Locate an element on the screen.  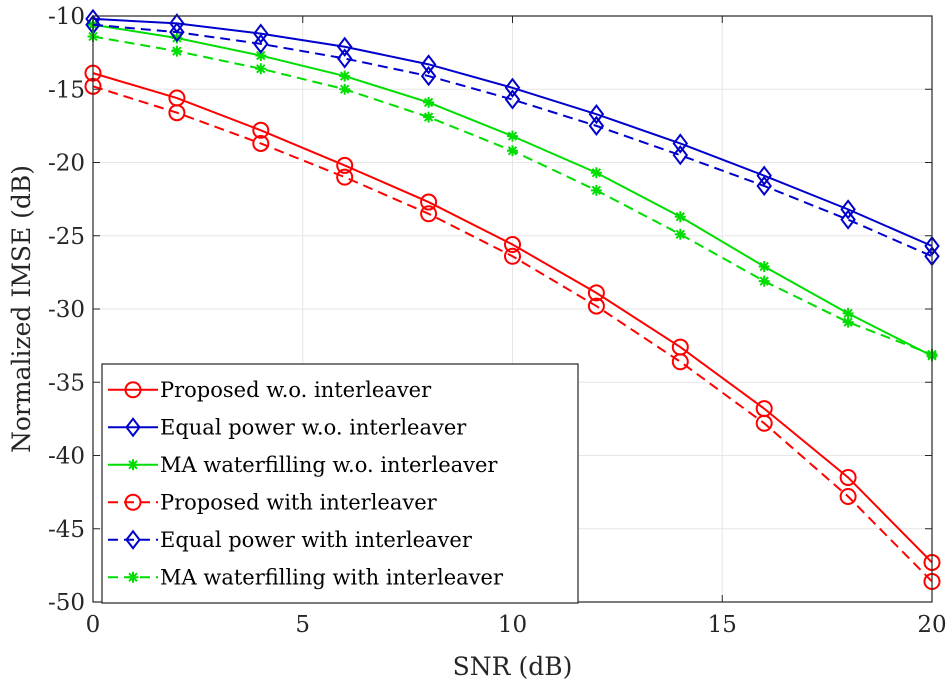
legend-item: Proposed with interleaver is located at coordinates (273, 502).